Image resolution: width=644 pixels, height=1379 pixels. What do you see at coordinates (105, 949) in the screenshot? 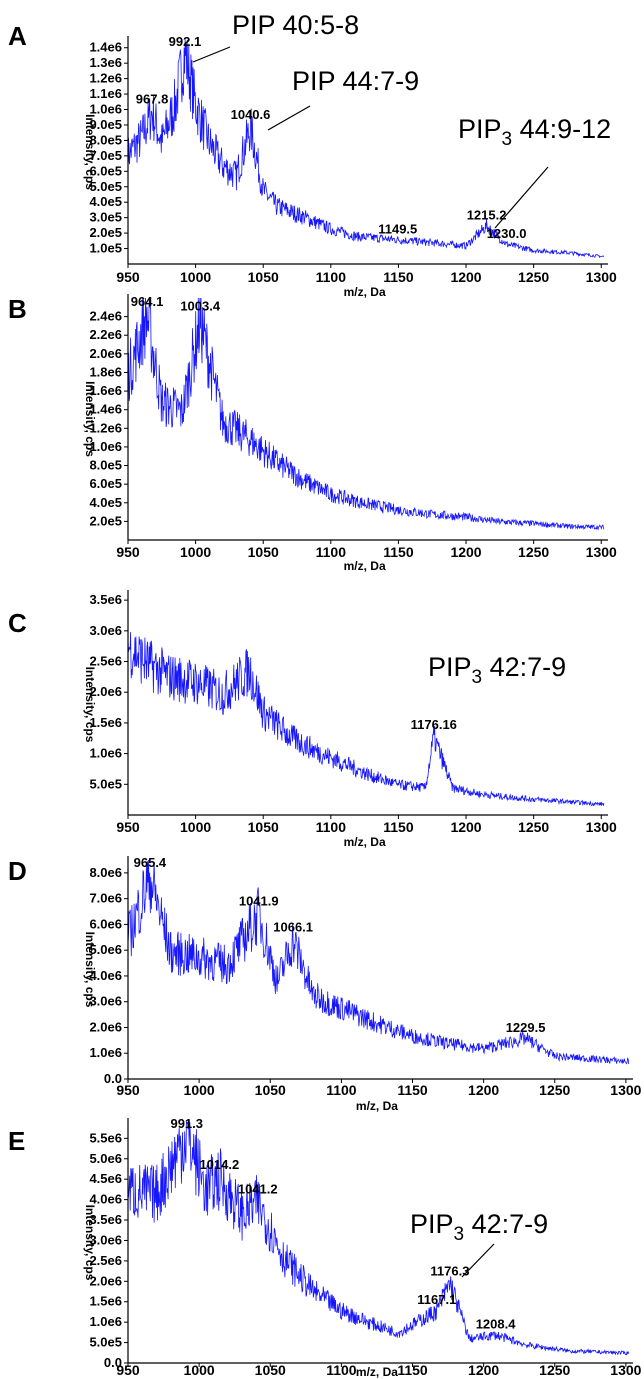
I see `y-tick-label: 5.0e6` at bounding box center [105, 949].